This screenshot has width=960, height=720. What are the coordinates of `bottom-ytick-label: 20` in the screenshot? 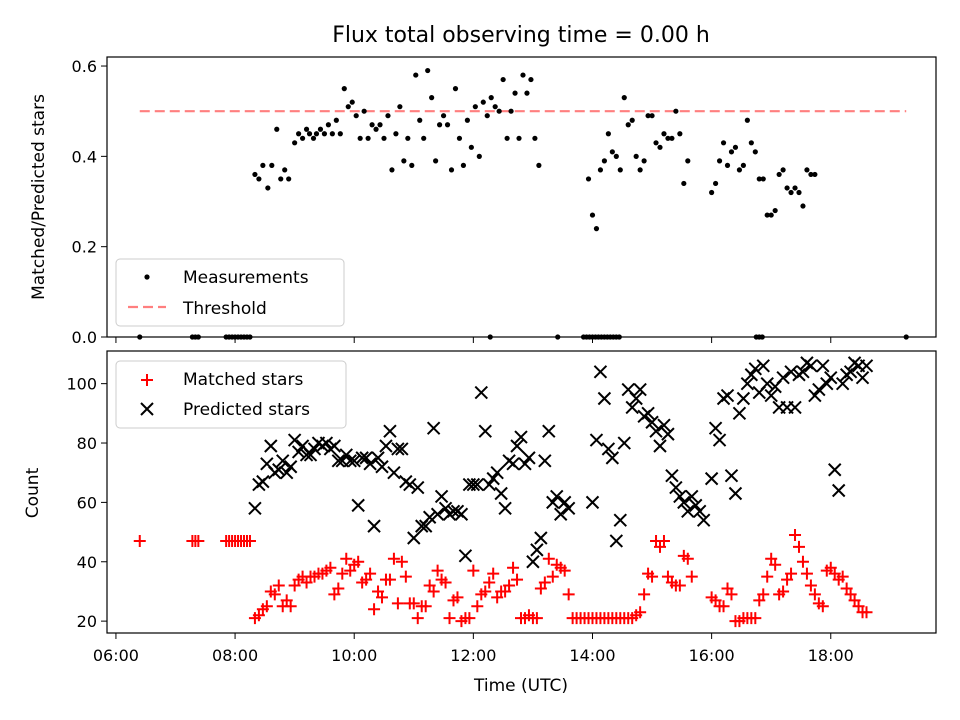 It's located at (87, 621).